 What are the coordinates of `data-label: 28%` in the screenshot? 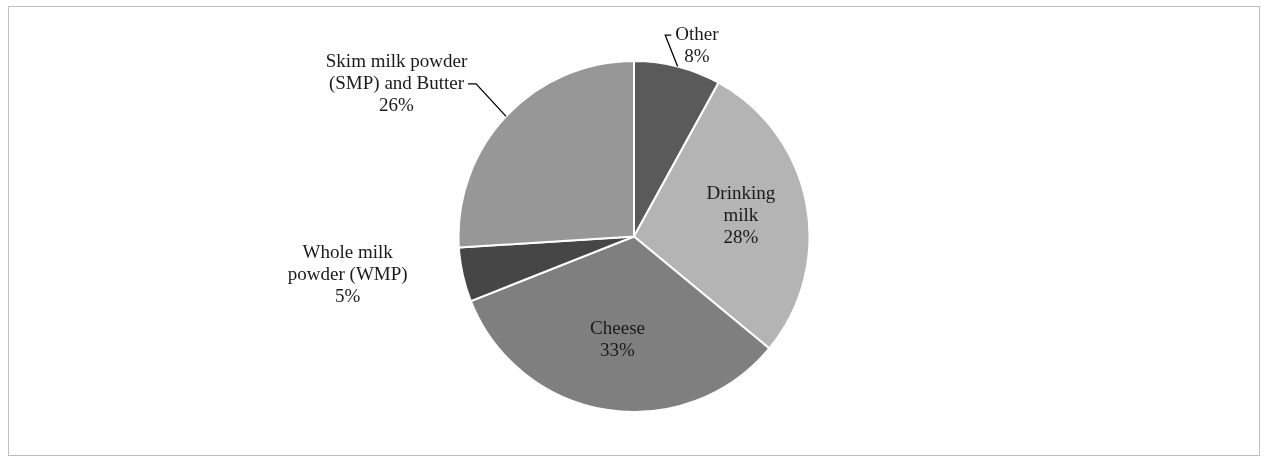 It's located at (741, 237).